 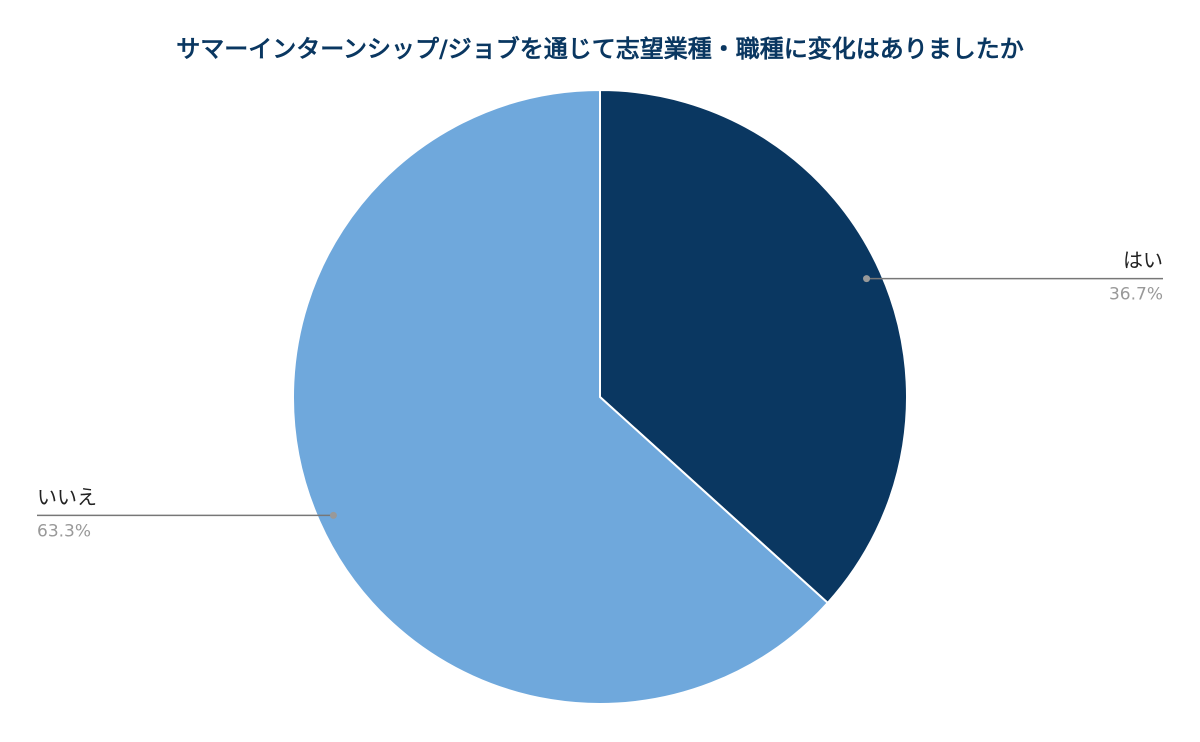 What do you see at coordinates (1143, 260) in the screenshot?
I see `slice-label: はい` at bounding box center [1143, 260].